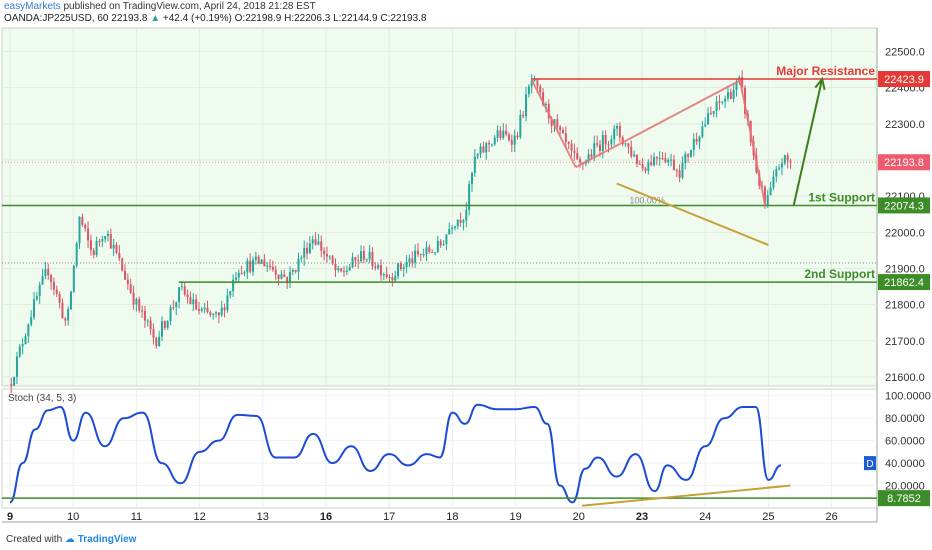  Describe the element at coordinates (263, 18) in the screenshot. I see `open-value: 22198.9` at that location.